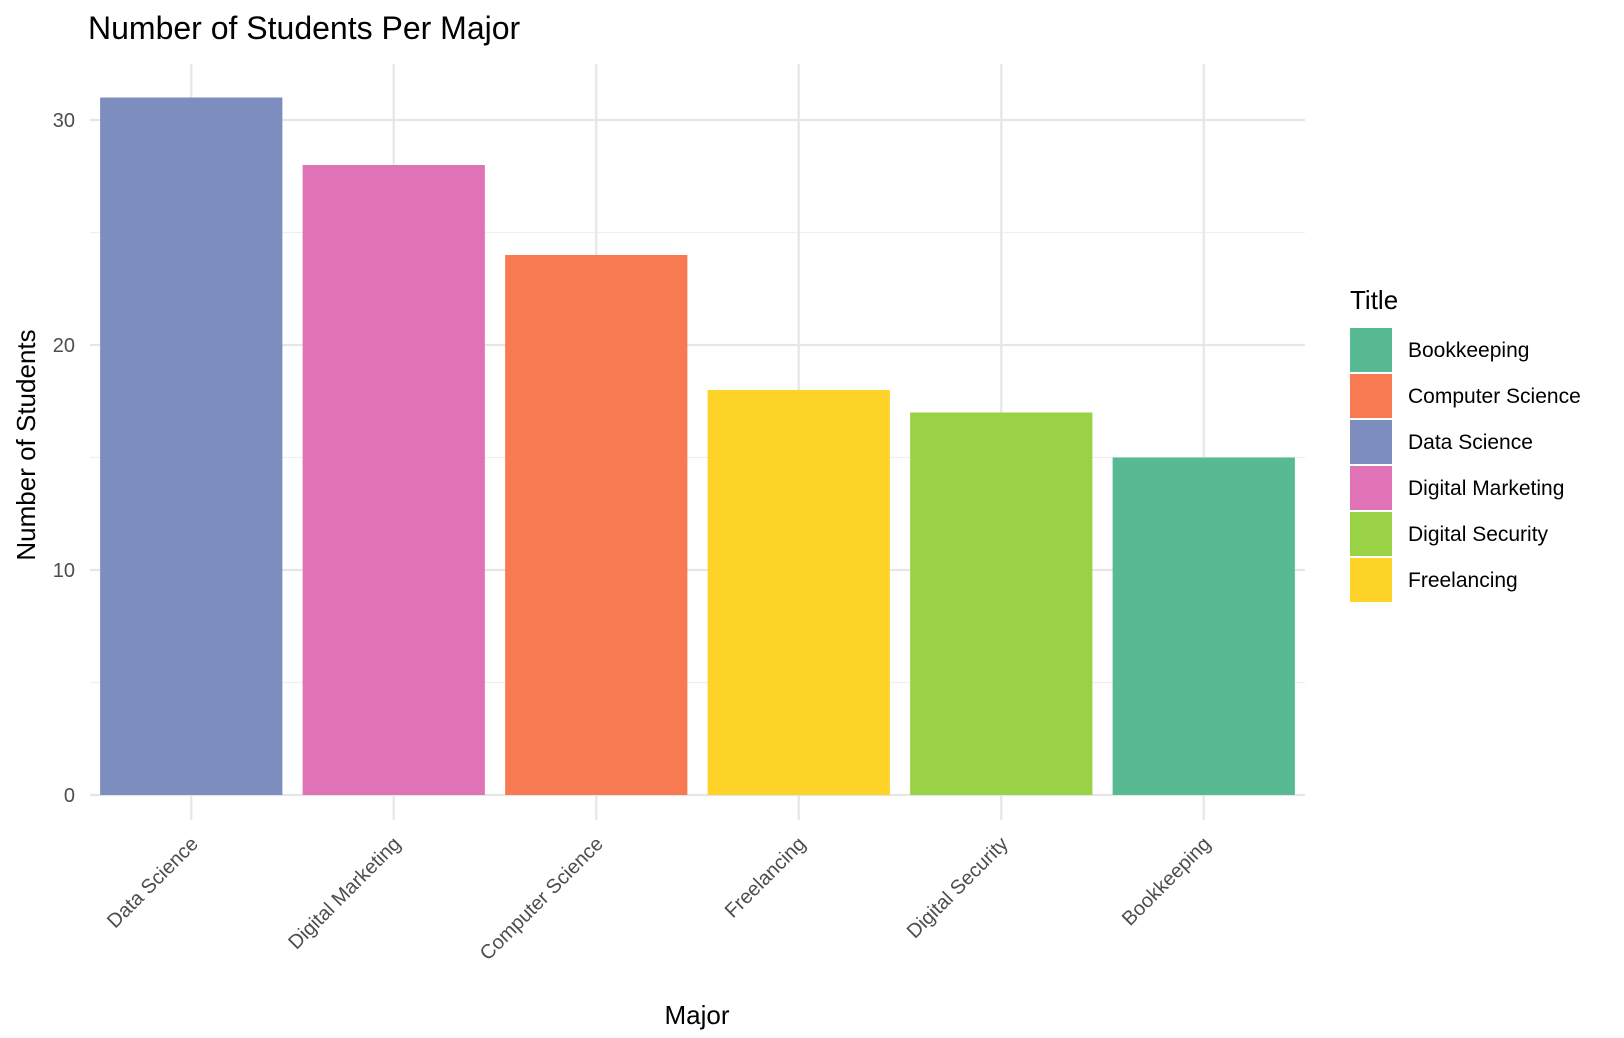 The height and width of the screenshot is (1038, 1624). Describe the element at coordinates (64, 458) in the screenshot. I see `y-tick-labels: 0 10 20 30` at that location.